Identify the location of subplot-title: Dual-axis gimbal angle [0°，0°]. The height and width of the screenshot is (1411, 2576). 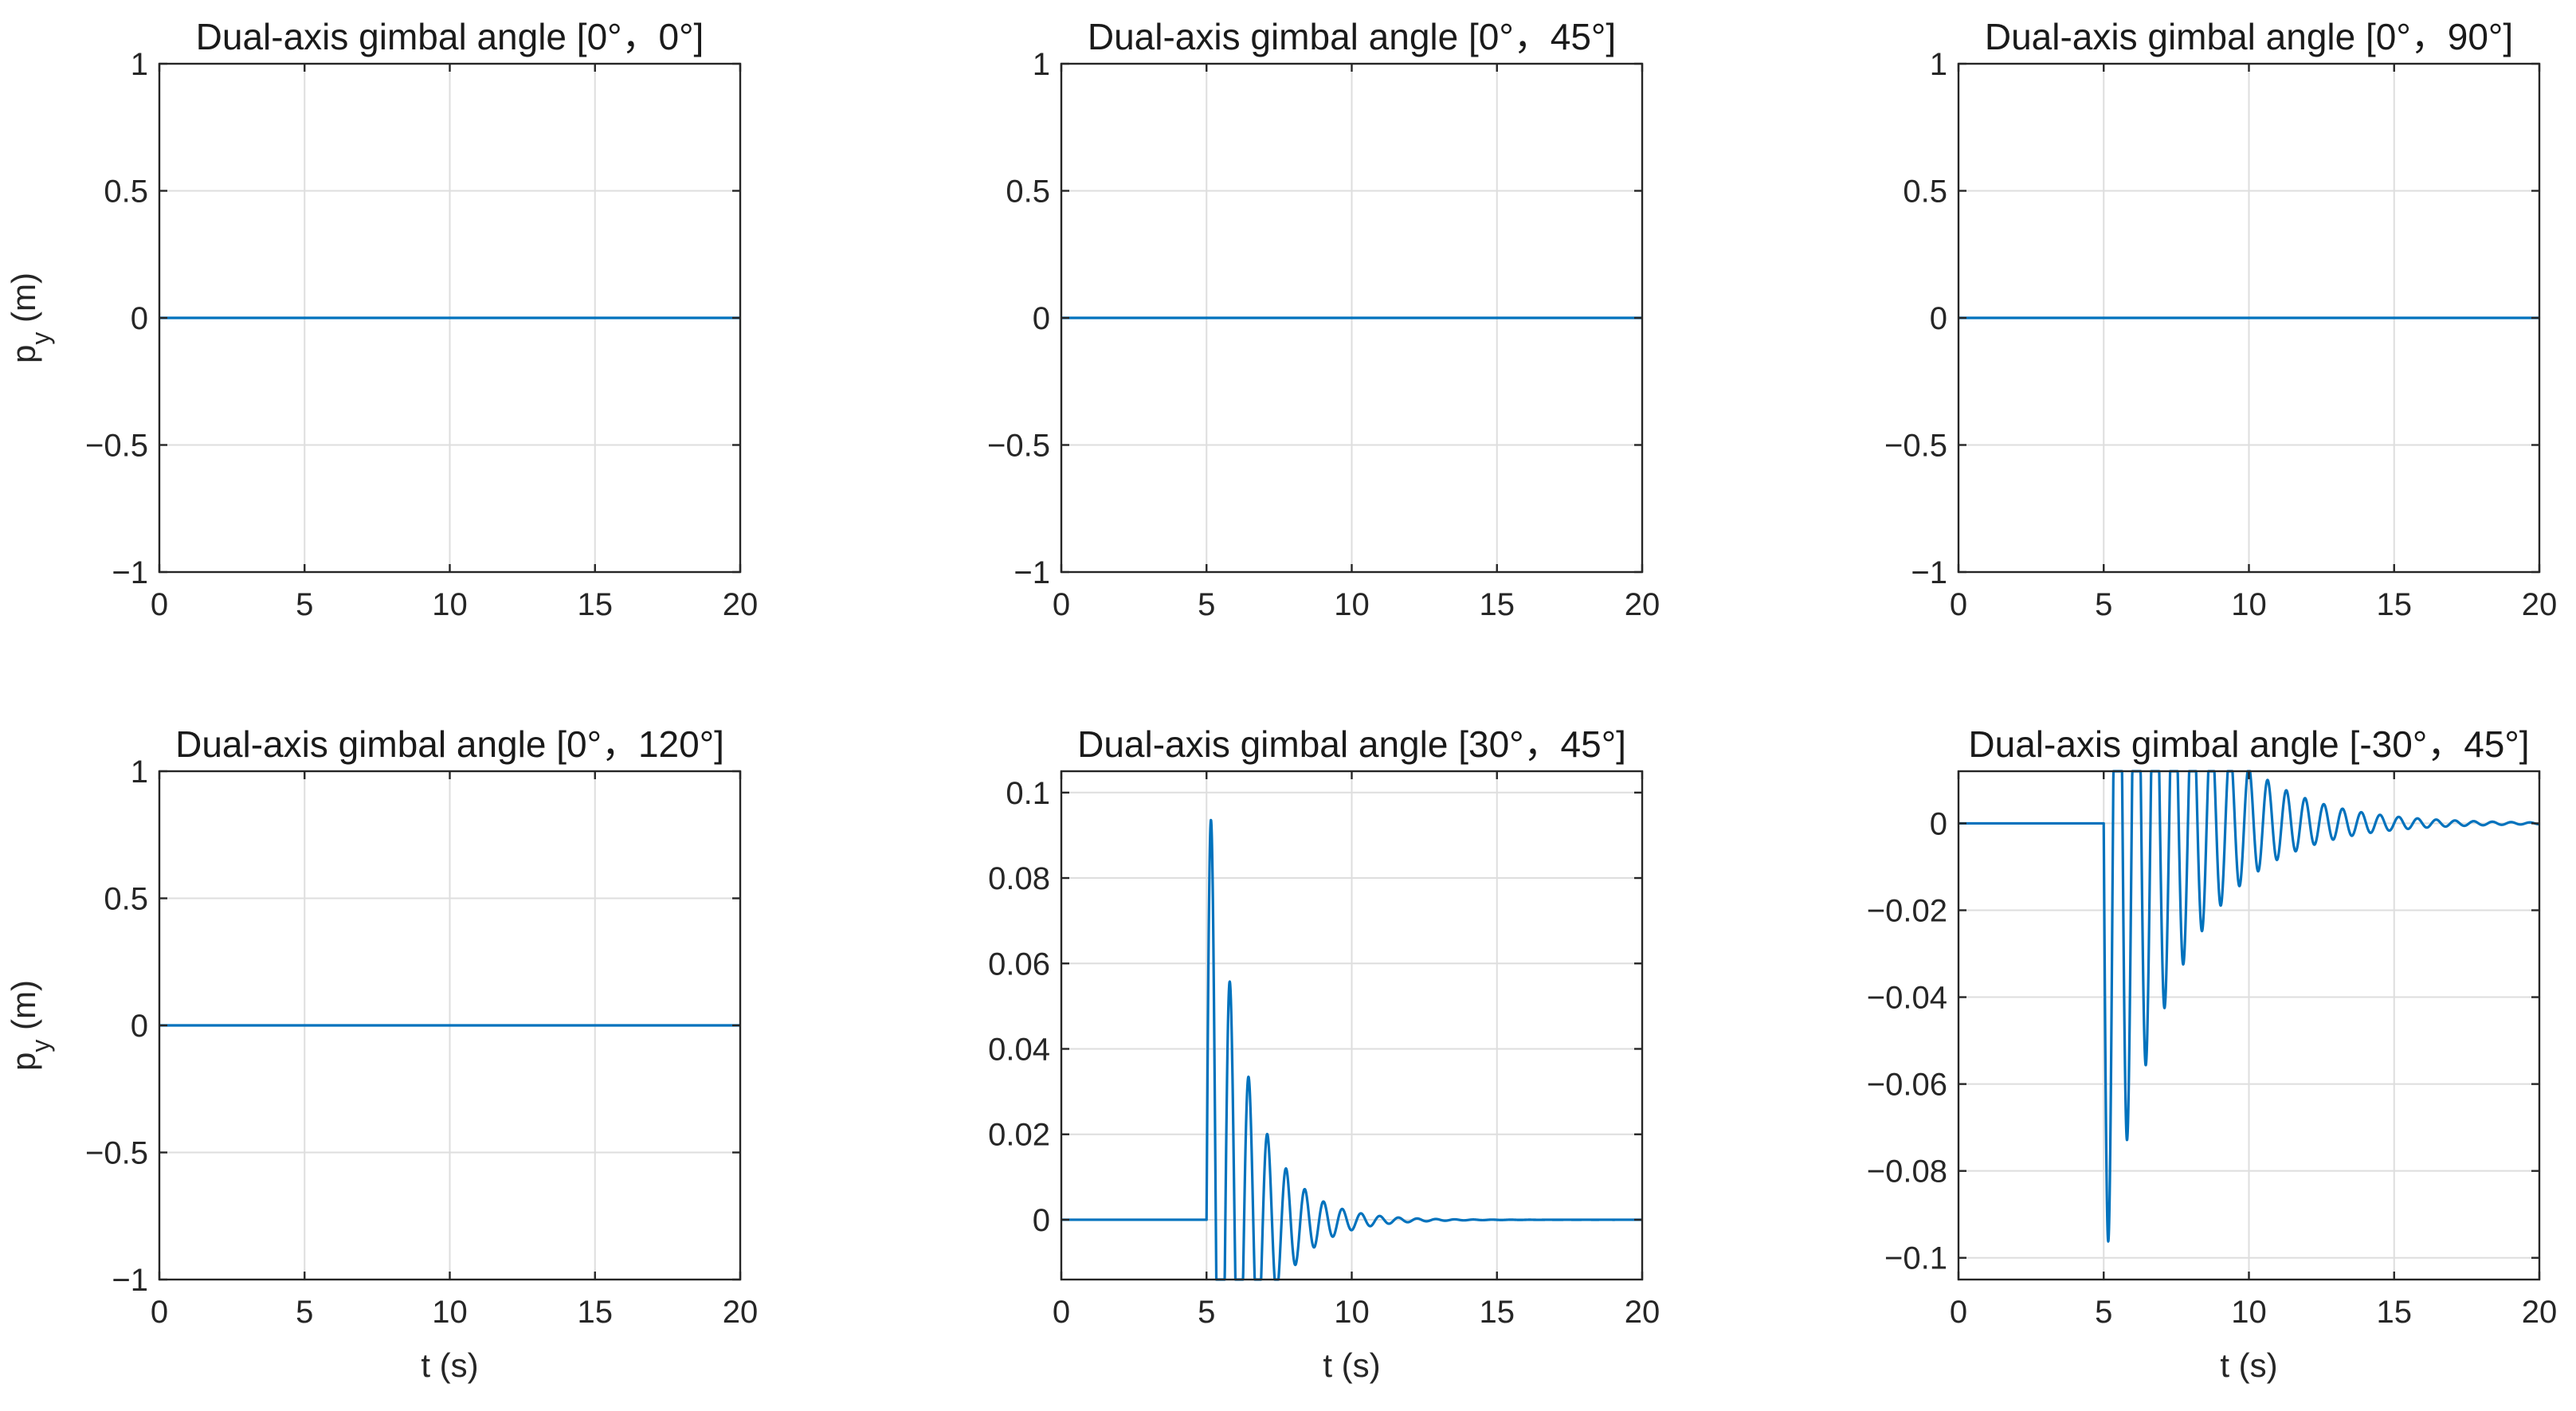
(450, 36).